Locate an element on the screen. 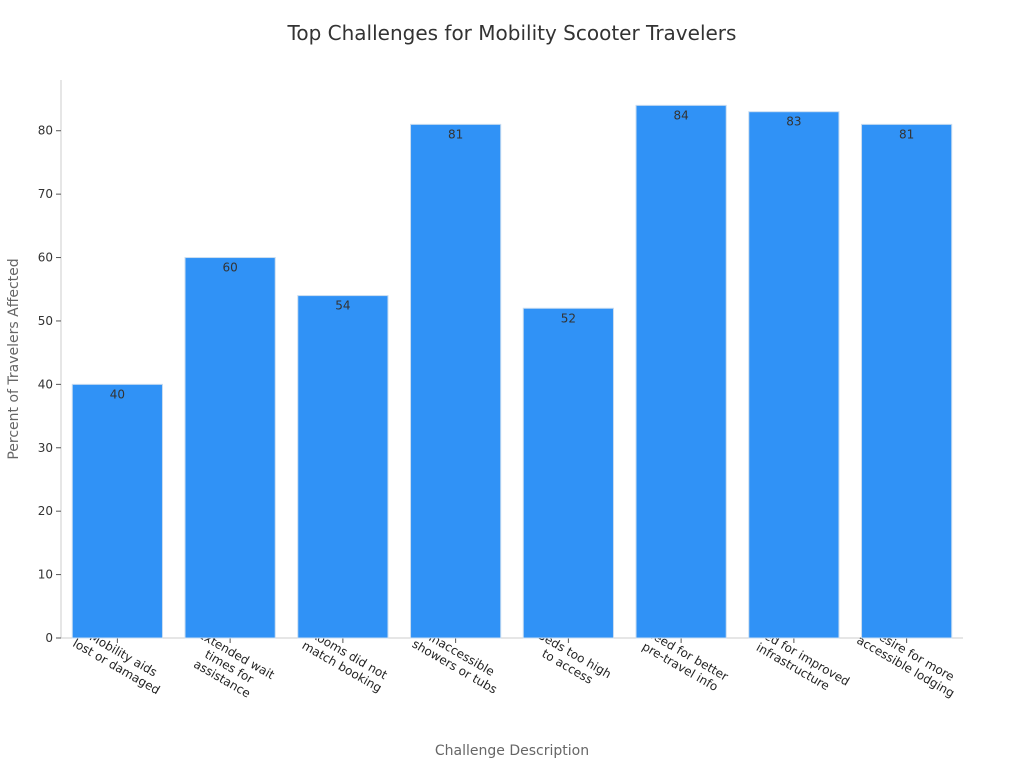 The image size is (1024, 768). bar-value-label: 60 is located at coordinates (229, 268).